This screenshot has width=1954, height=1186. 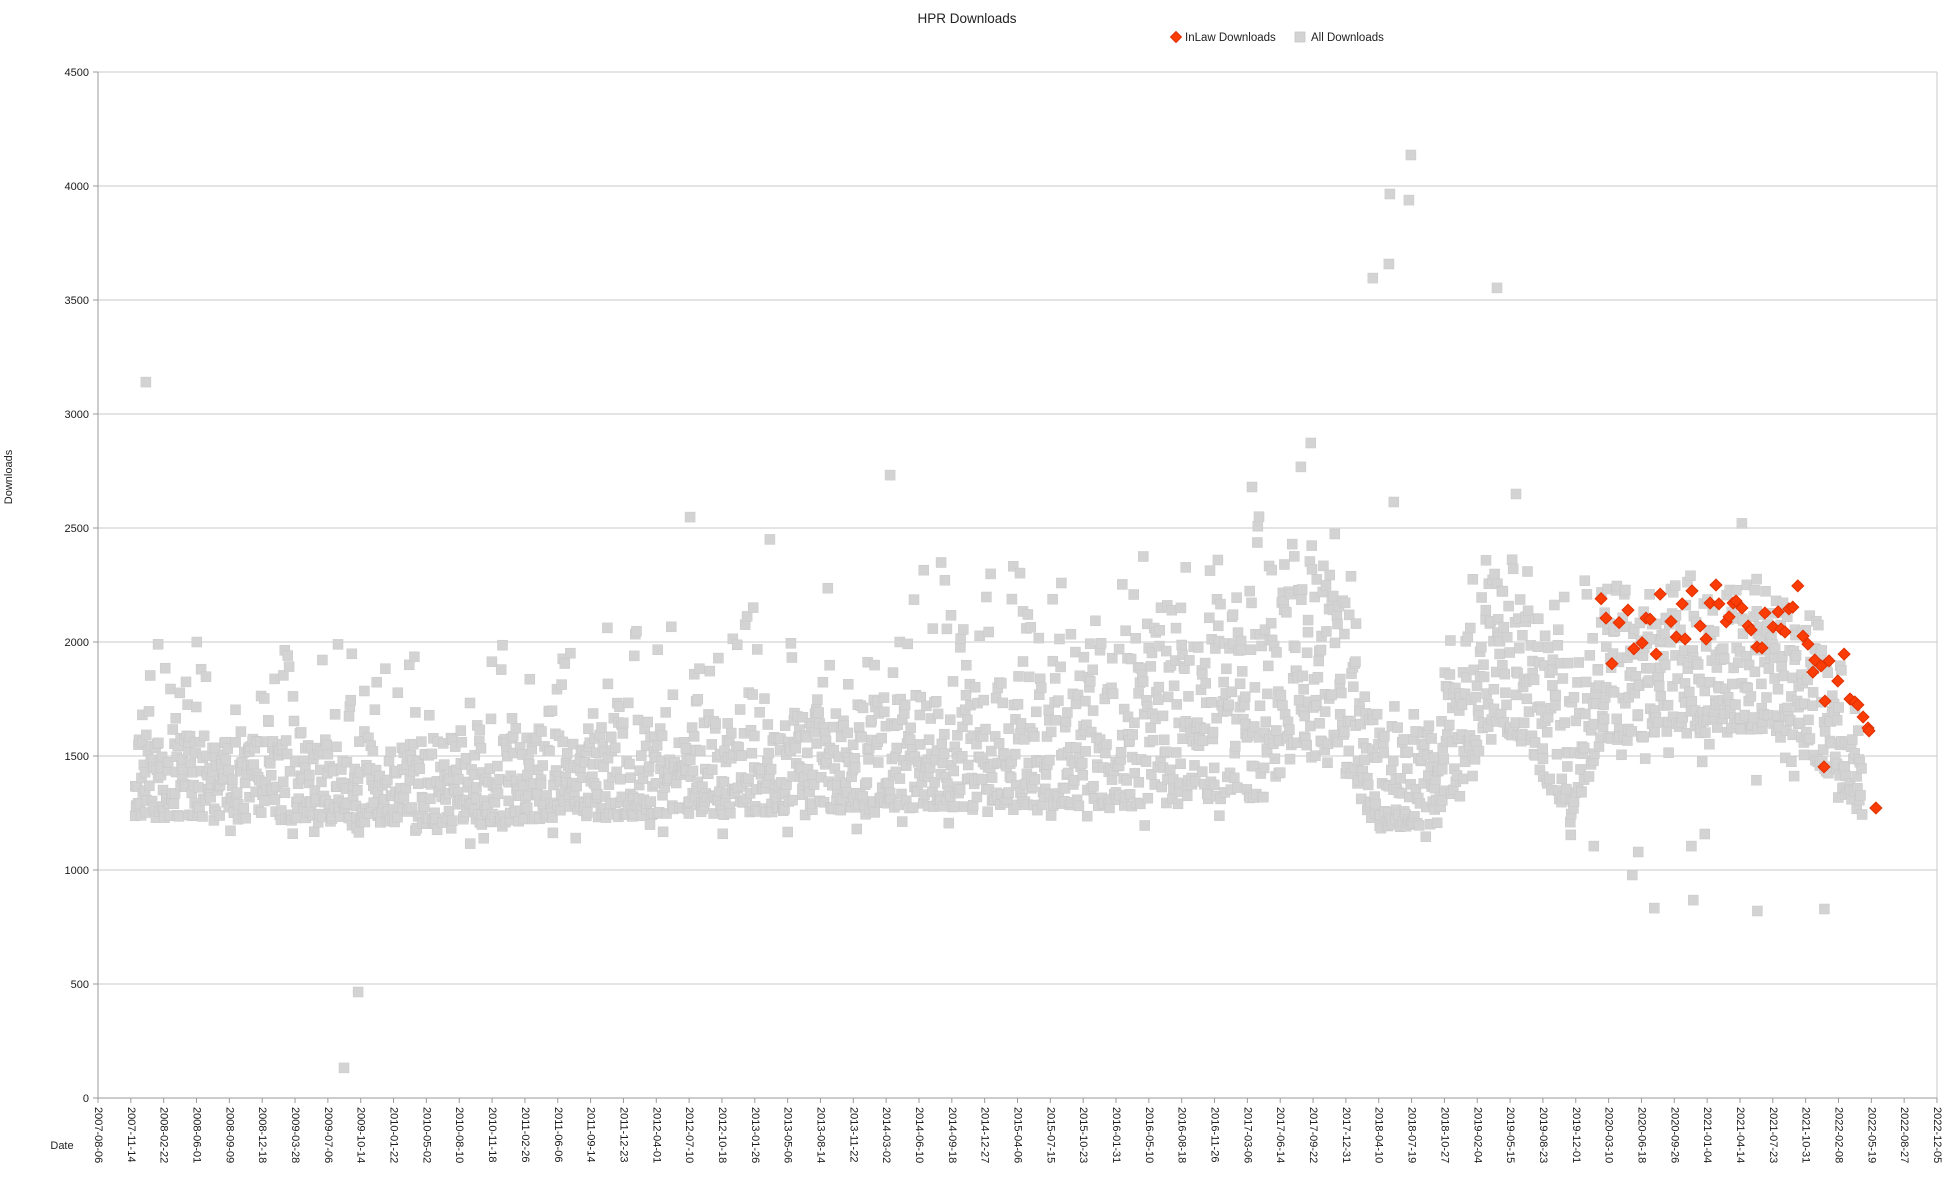 I want to click on legend: InLaw Downloads All Downloads, so click(x=1276, y=37).